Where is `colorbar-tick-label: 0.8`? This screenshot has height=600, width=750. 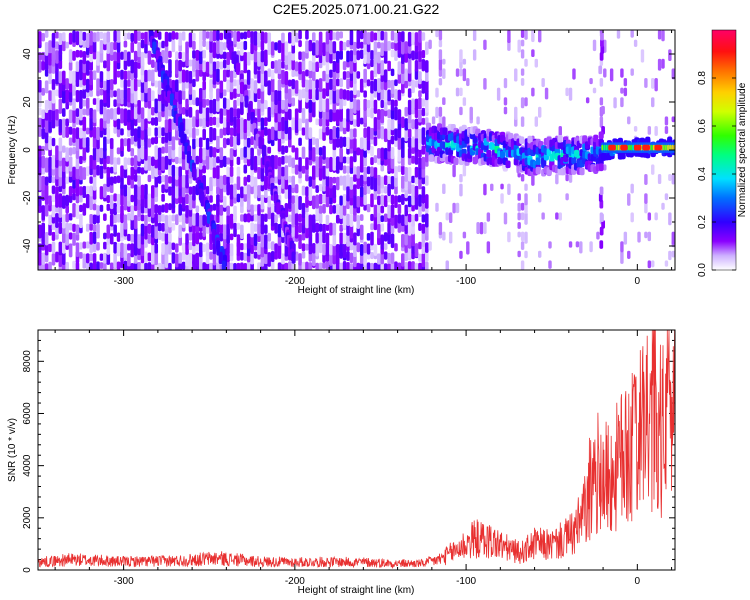
colorbar-tick-label: 0.8 is located at coordinates (702, 78).